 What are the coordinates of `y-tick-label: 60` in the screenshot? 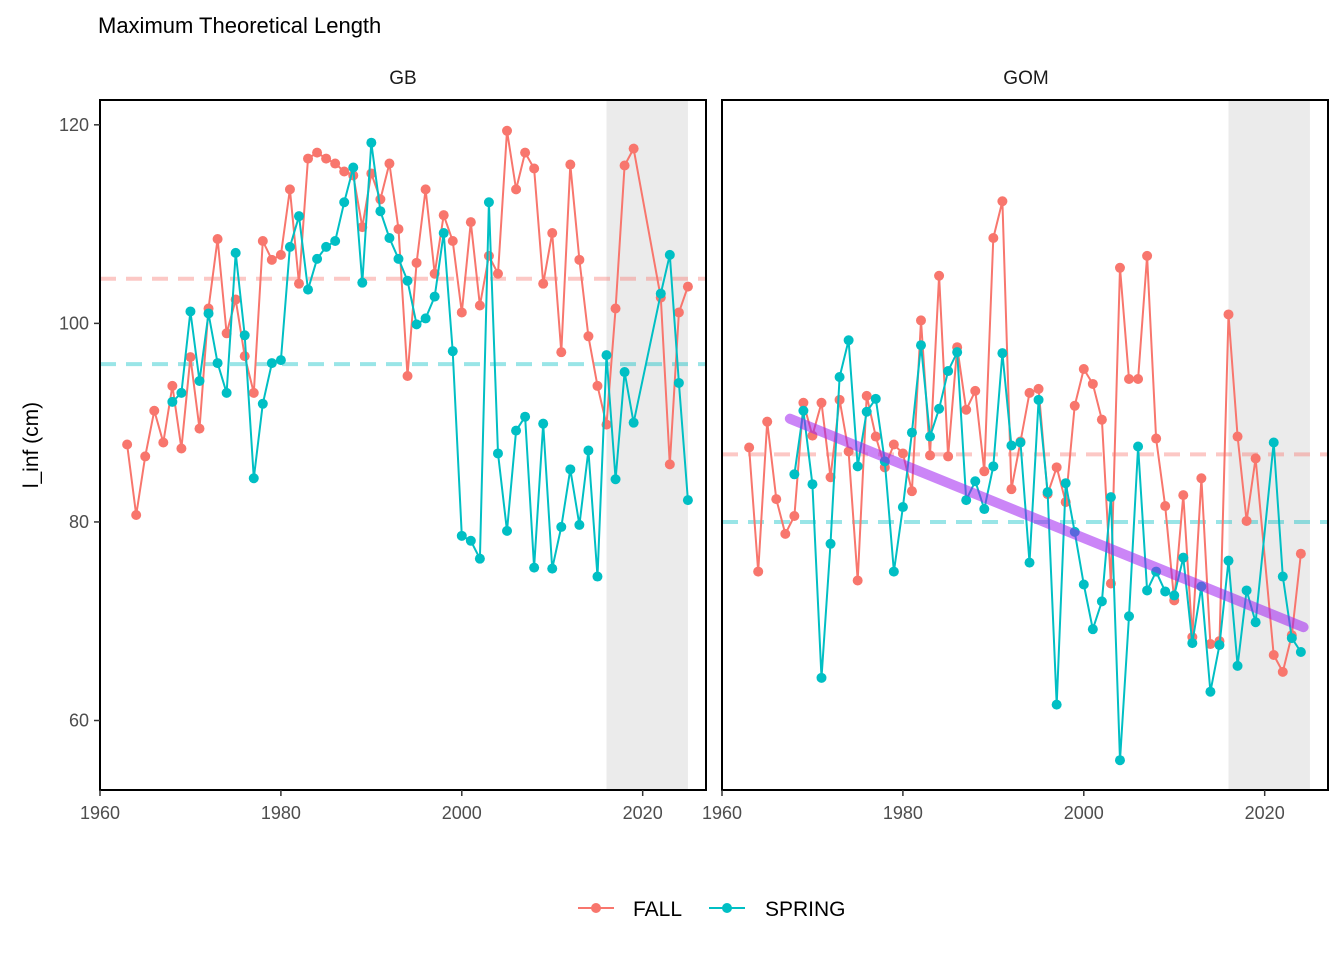 It's located at (79, 721).